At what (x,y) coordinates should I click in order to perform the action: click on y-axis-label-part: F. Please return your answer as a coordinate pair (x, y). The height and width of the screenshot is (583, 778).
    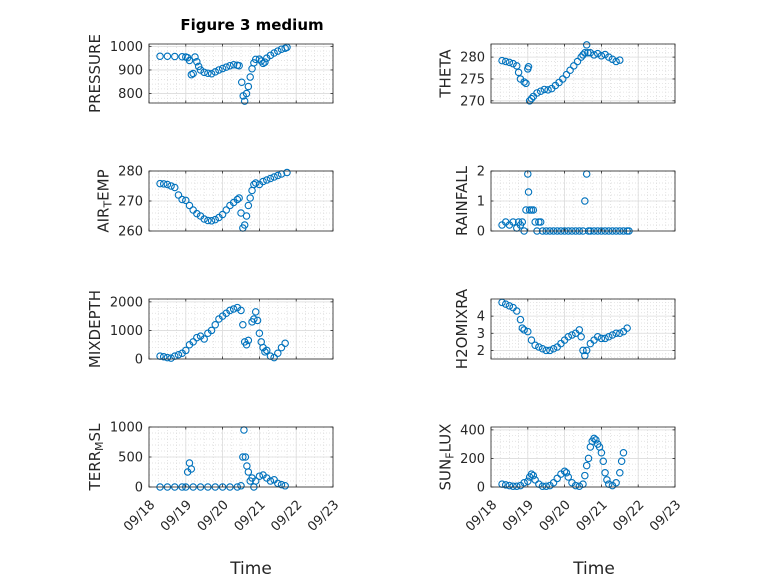
    Looking at the image, I should click on (450, 455).